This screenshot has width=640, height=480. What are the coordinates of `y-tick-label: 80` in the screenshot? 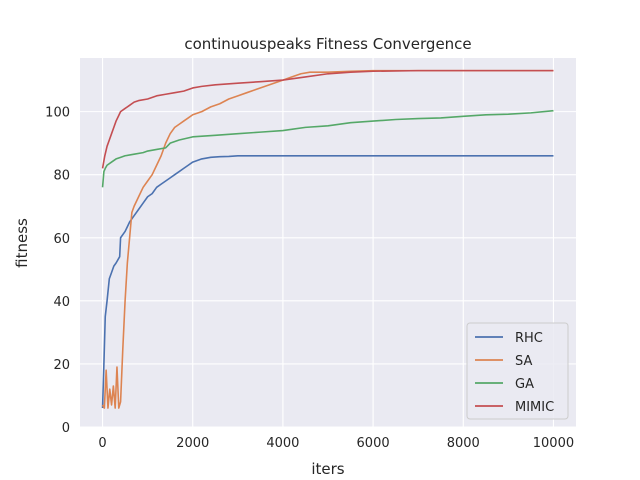 It's located at (61, 176).